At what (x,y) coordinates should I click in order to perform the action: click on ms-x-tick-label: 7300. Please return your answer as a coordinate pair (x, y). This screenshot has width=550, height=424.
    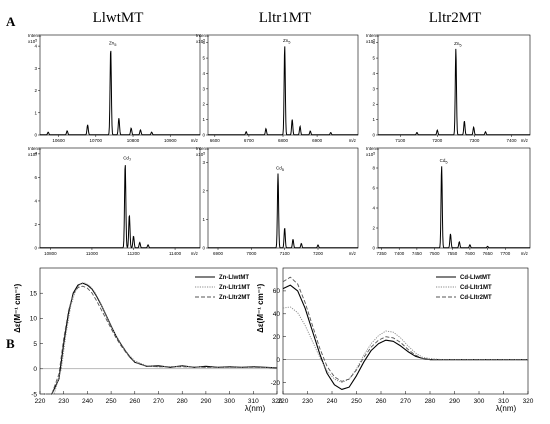
    Looking at the image, I should click on (474, 140).